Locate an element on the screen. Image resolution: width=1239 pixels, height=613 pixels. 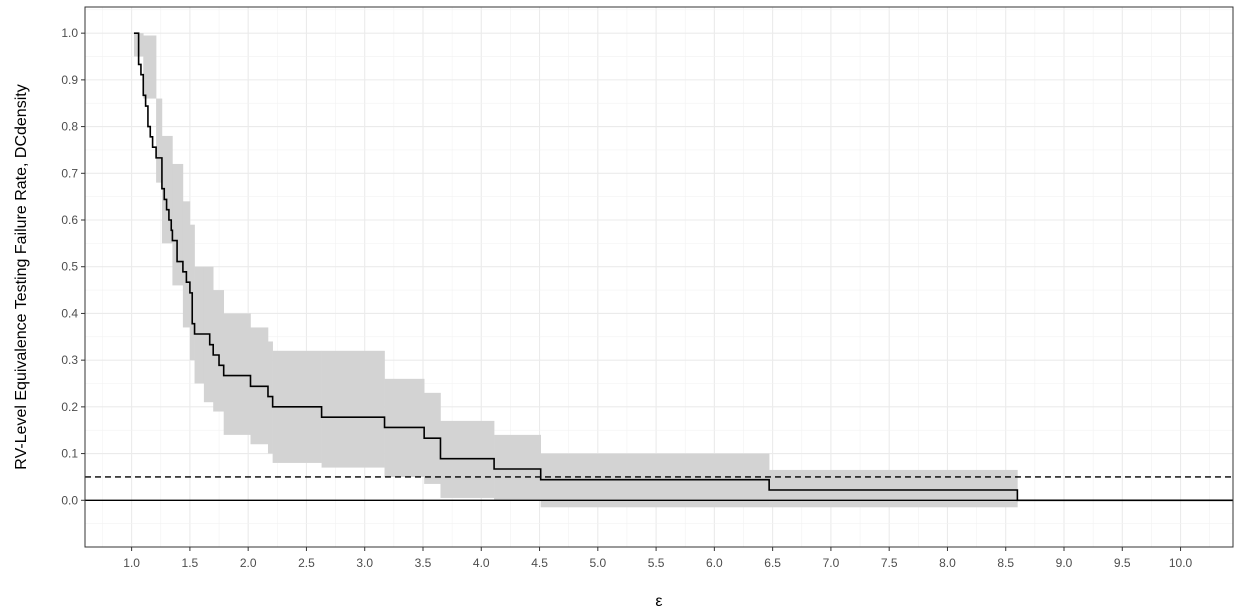
x-tick-label: 1.5 is located at coordinates (190, 563).